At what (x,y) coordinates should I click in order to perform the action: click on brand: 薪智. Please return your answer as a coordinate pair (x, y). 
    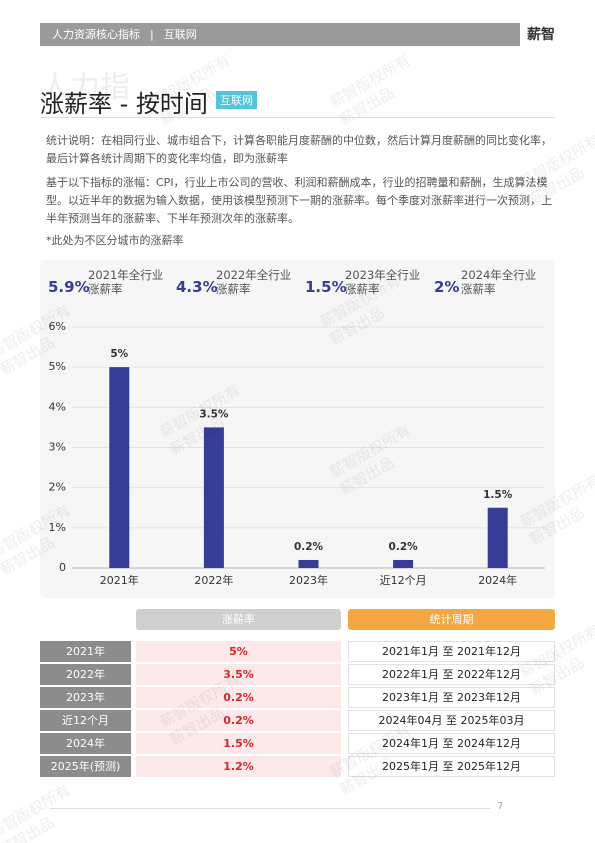
    Looking at the image, I should click on (541, 35).